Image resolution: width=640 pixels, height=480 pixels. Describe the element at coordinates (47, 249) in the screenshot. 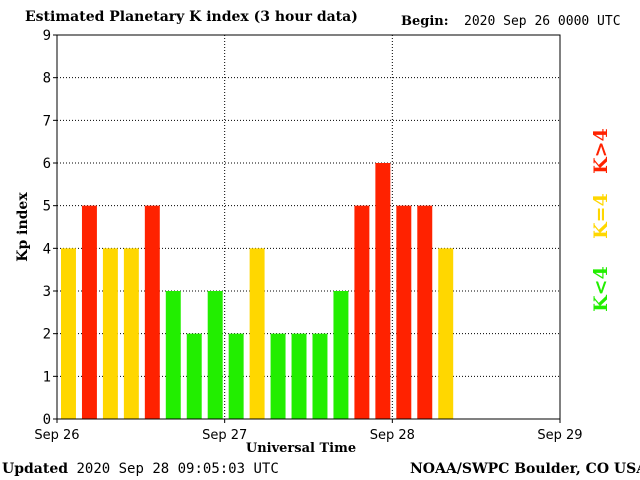

I see `y-tick-label: 4` at that location.